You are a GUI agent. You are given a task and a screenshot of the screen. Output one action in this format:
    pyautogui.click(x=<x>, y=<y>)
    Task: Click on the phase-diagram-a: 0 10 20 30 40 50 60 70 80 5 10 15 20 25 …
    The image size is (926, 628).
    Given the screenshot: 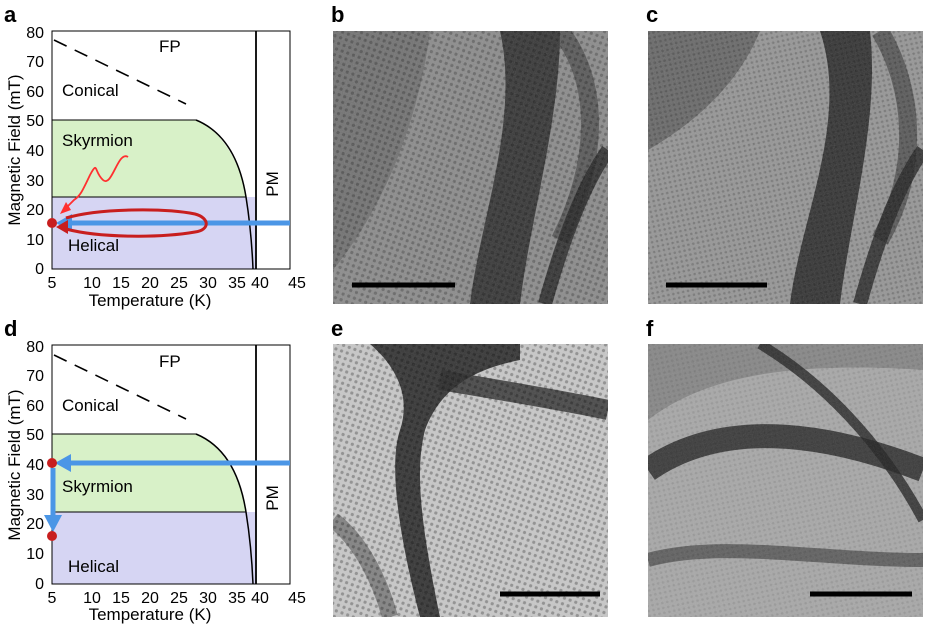 What is the action you would take?
    pyautogui.click(x=155, y=167)
    